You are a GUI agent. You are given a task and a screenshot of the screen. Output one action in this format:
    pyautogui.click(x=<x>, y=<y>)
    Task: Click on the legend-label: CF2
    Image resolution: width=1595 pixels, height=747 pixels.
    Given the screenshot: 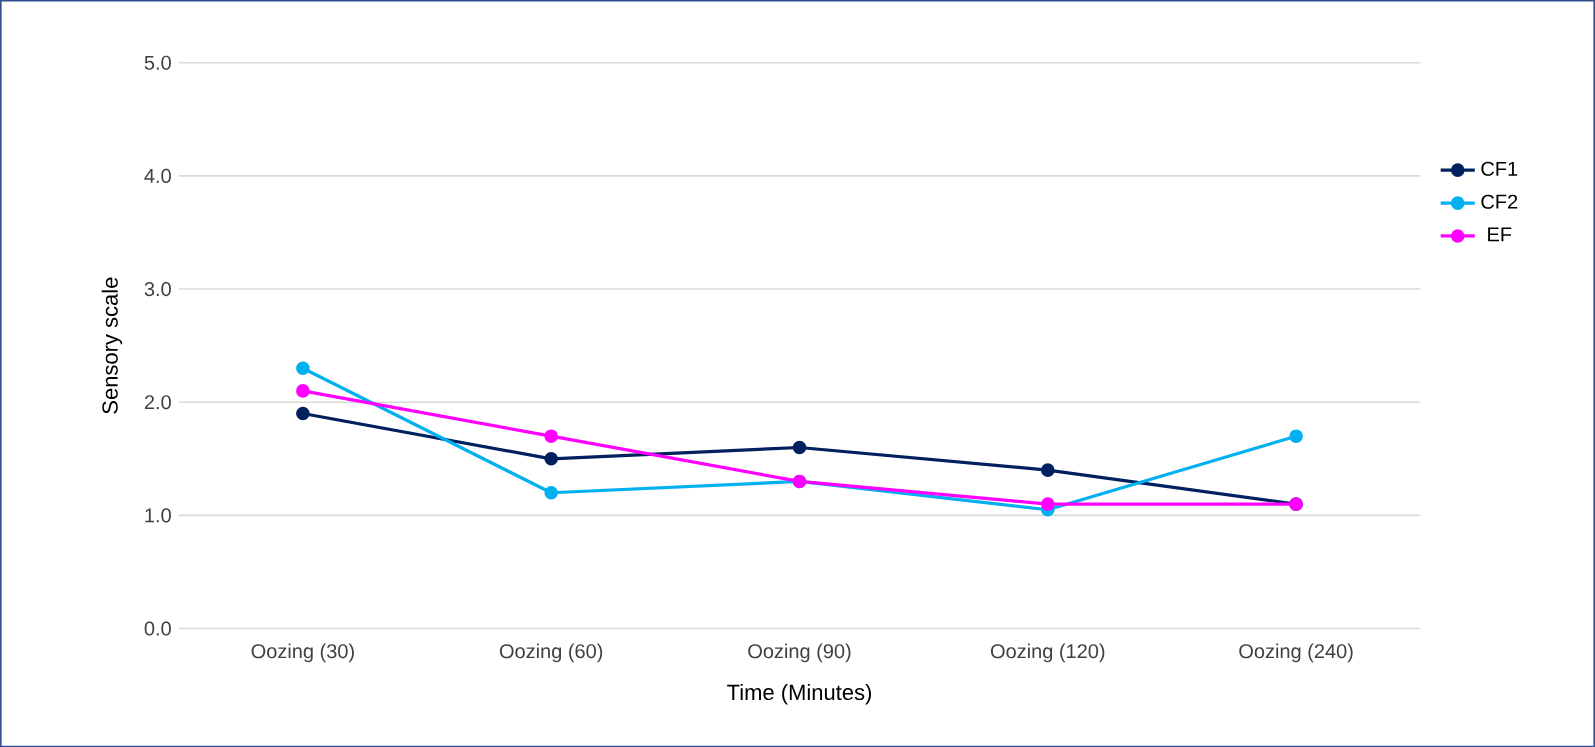 What is the action you would take?
    pyautogui.click(x=1499, y=201)
    